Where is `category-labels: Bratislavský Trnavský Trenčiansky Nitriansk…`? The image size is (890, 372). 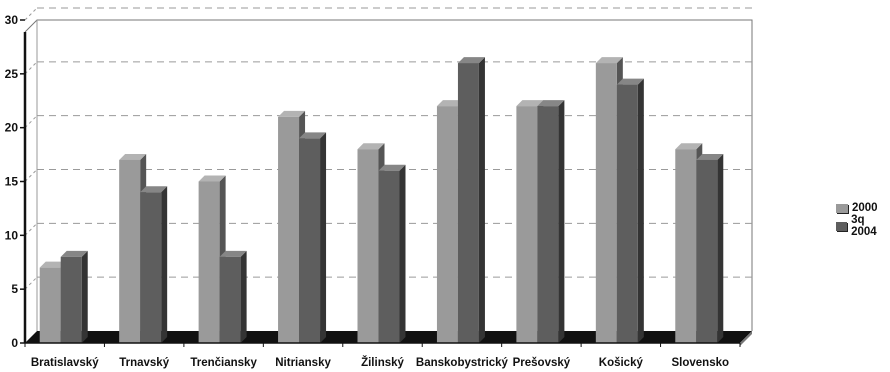
category-labels: Bratislavský Trnavský Trenčiansky Nitriansk… is located at coordinates (380, 362).